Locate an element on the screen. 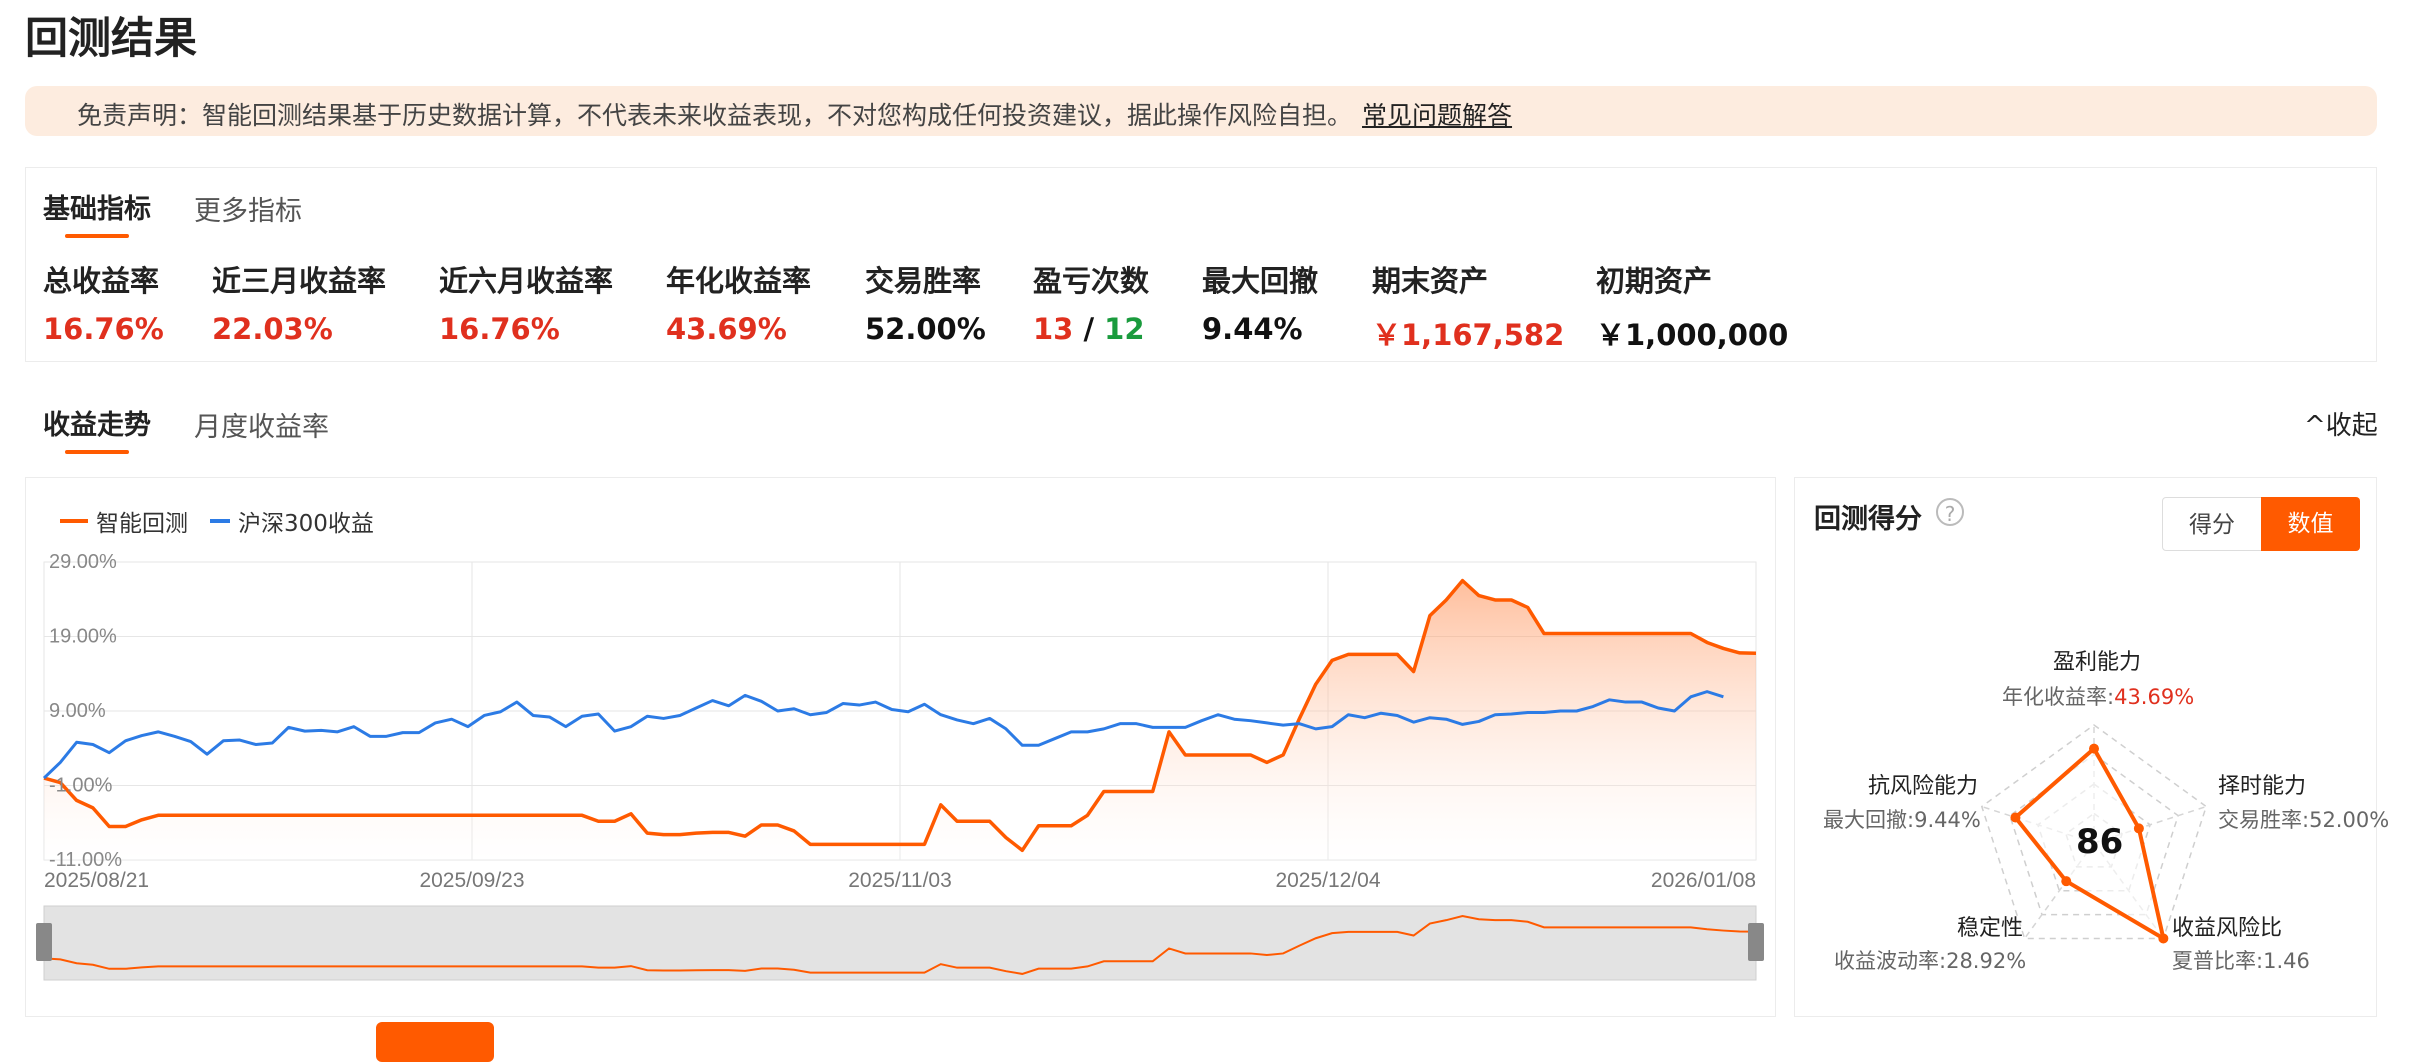 The width and height of the screenshot is (2415, 1062). score-card is located at coordinates (2085, 747).